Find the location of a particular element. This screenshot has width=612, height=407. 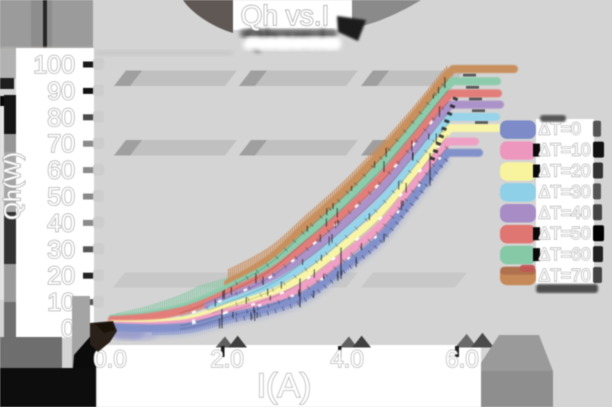

svg-text: 80 is located at coordinates (61, 118).